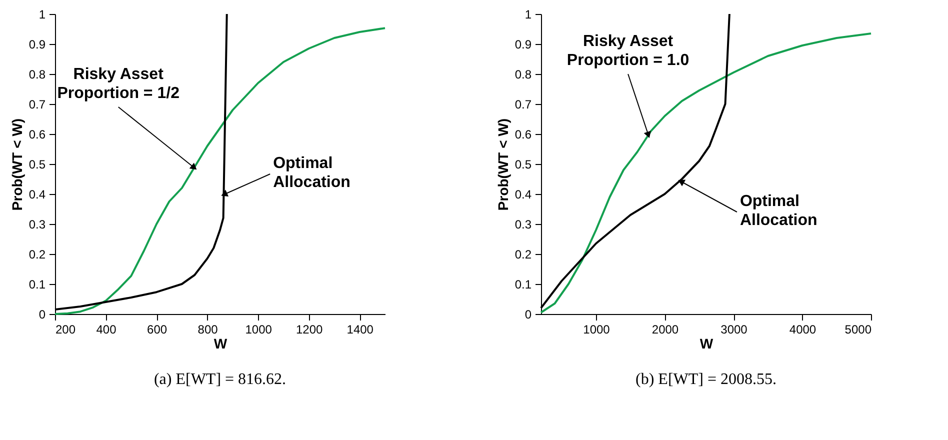 This screenshot has height=440, width=948. Describe the element at coordinates (220, 379) in the screenshot. I see `text: (a) E[WT] = 816.62.` at that location.